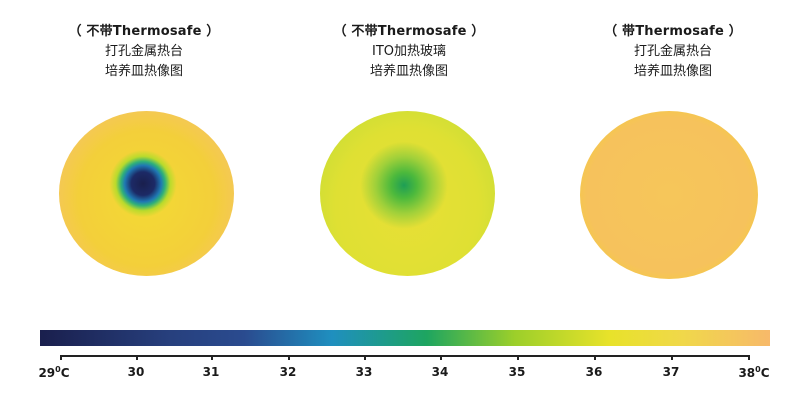 This screenshot has width=810, height=413. What do you see at coordinates (211, 372) in the screenshot?
I see `scale-label: 31` at bounding box center [211, 372].